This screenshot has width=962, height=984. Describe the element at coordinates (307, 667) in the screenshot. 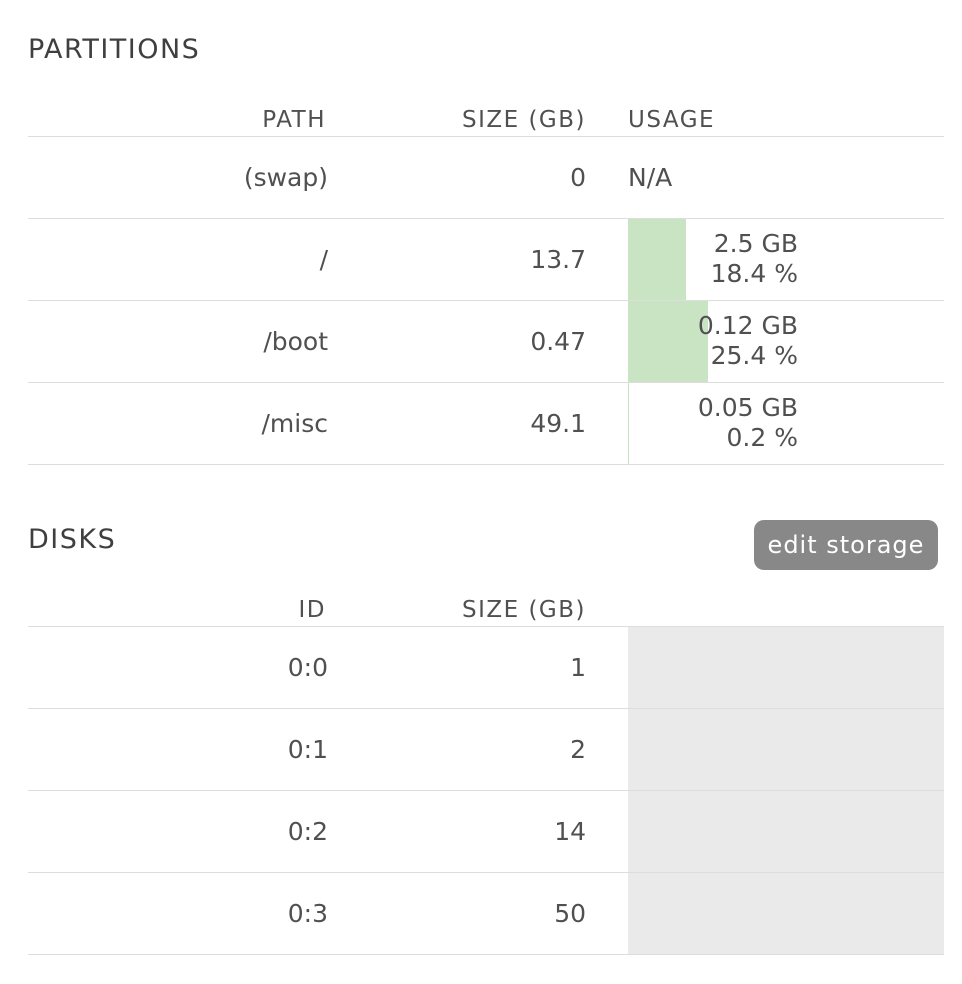

I see `disk-id: 0:0` at that location.